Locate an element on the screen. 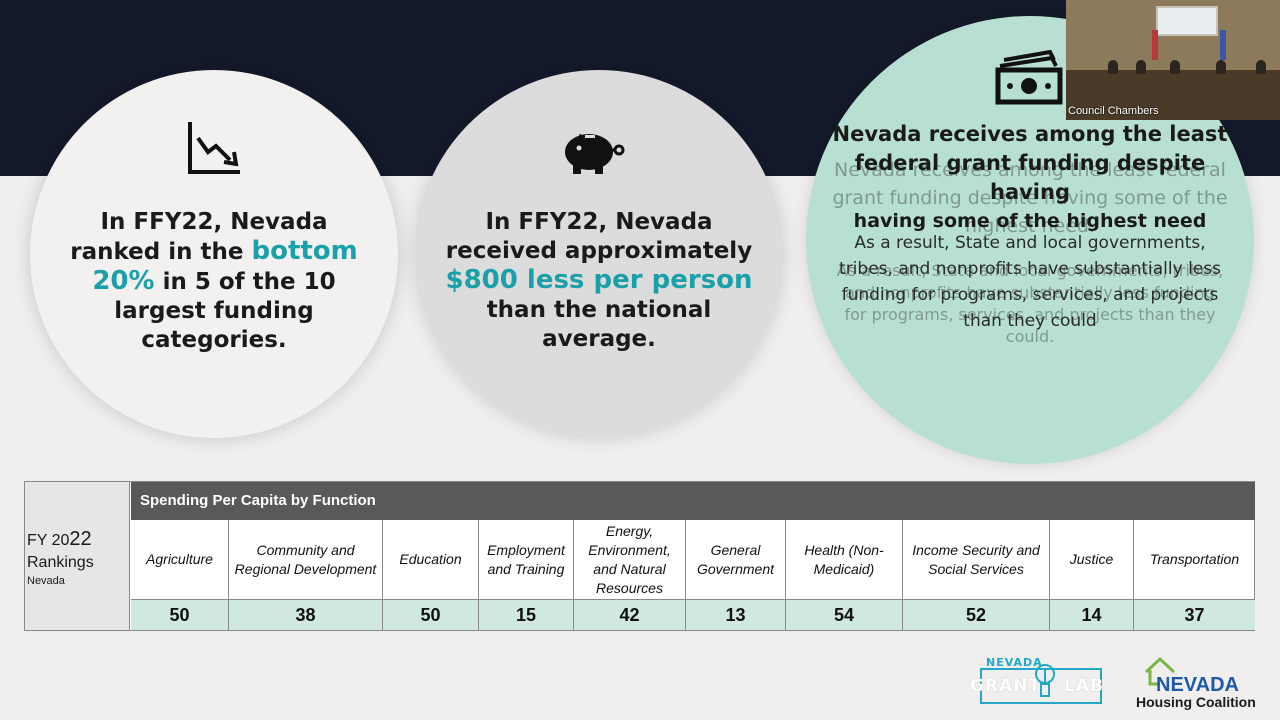 This screenshot has width=1280, height=720. category-cell: Agriculture is located at coordinates (180, 559).